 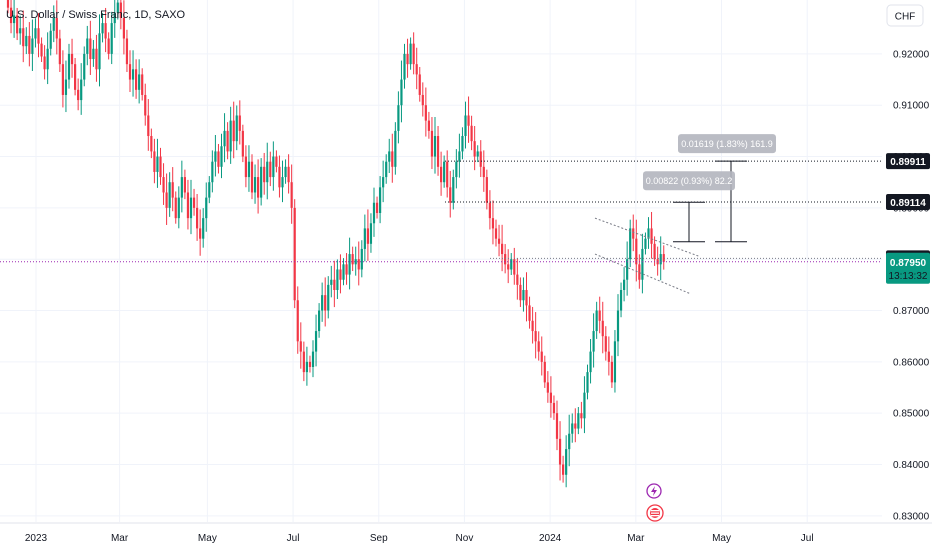 I want to click on countdown-label: 13:13:32, so click(x=908, y=276).